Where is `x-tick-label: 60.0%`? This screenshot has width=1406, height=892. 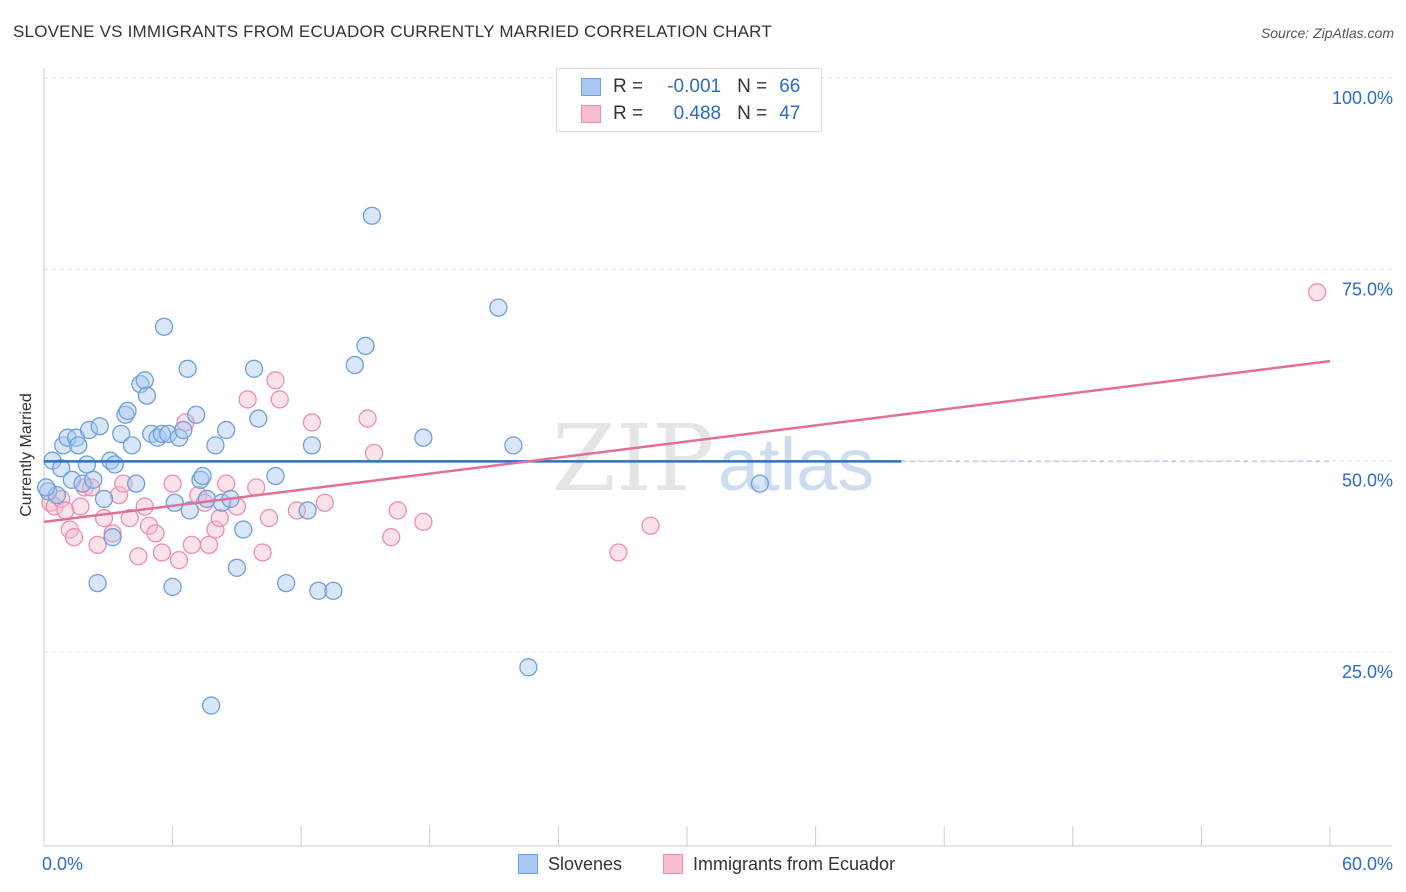 x-tick-label: 60.0% is located at coordinates (1367, 864).